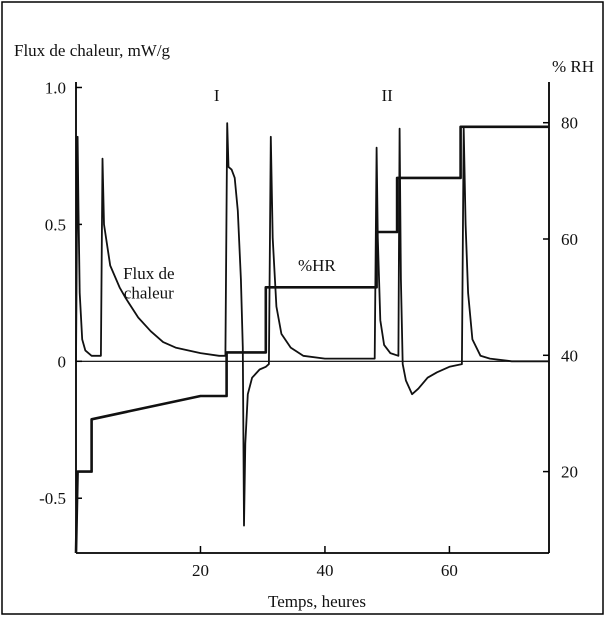 The image size is (605, 621). Describe the element at coordinates (317, 265) in the screenshot. I see `annotation-label: %HR` at that location.